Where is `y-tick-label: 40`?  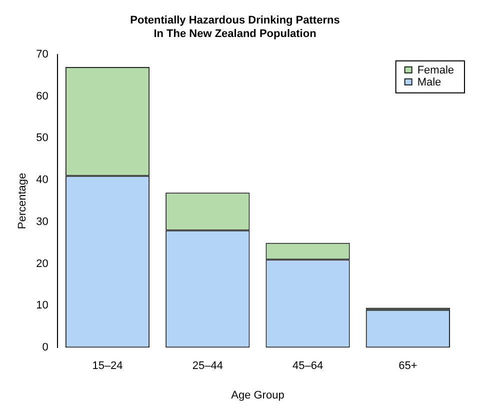 y-tick-label: 40 is located at coordinates (42, 180).